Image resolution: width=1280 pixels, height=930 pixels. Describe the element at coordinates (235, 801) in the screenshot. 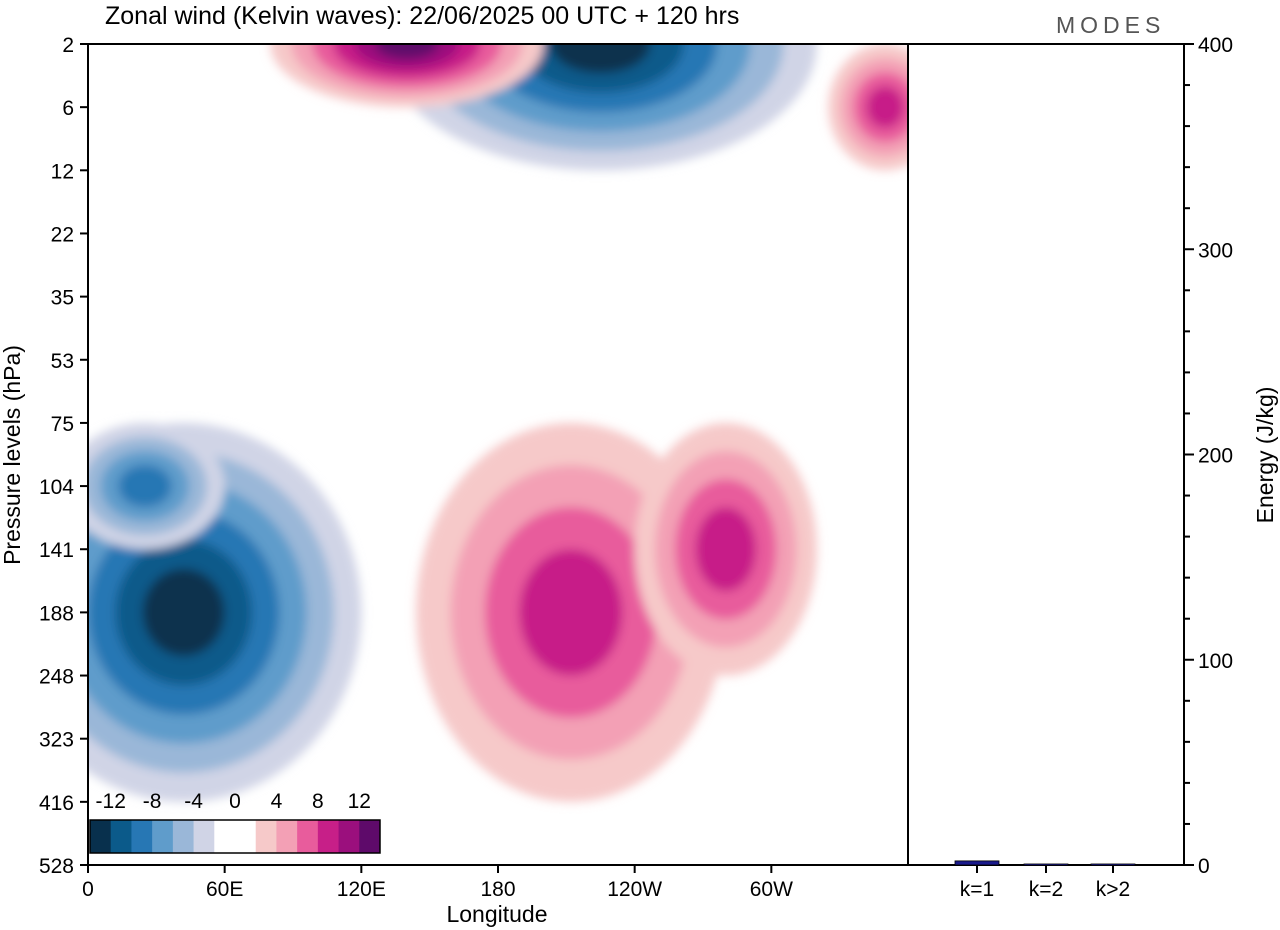

I see `colorbar-label: 0` at that location.